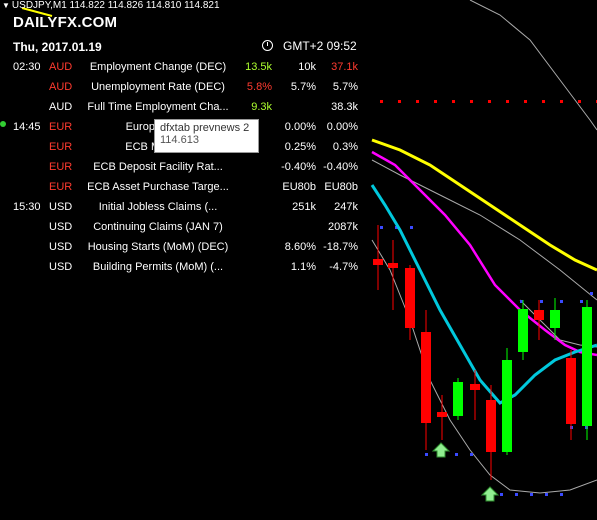 The image size is (597, 520). What do you see at coordinates (27, 207) in the screenshot?
I see `event-time: 15:30` at bounding box center [27, 207].